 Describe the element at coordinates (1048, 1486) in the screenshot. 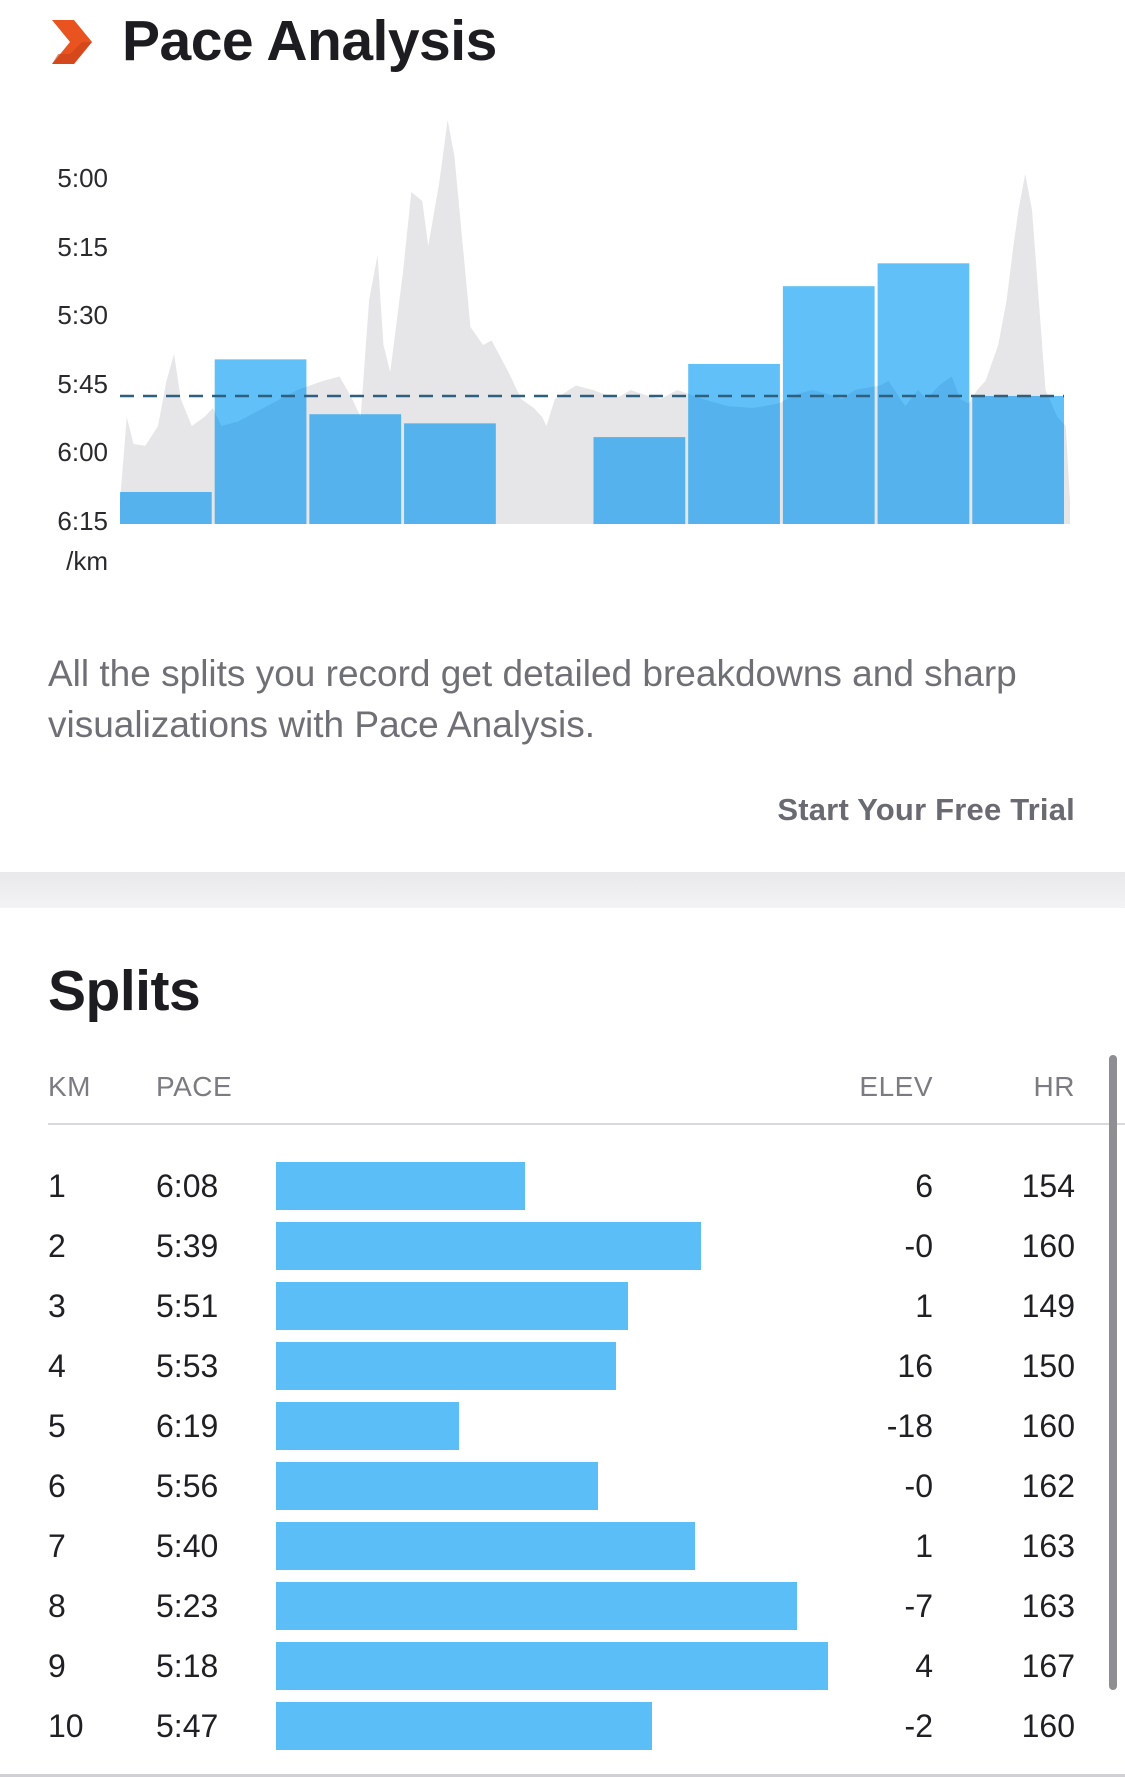

I see `split-heart-rate: 162` at that location.